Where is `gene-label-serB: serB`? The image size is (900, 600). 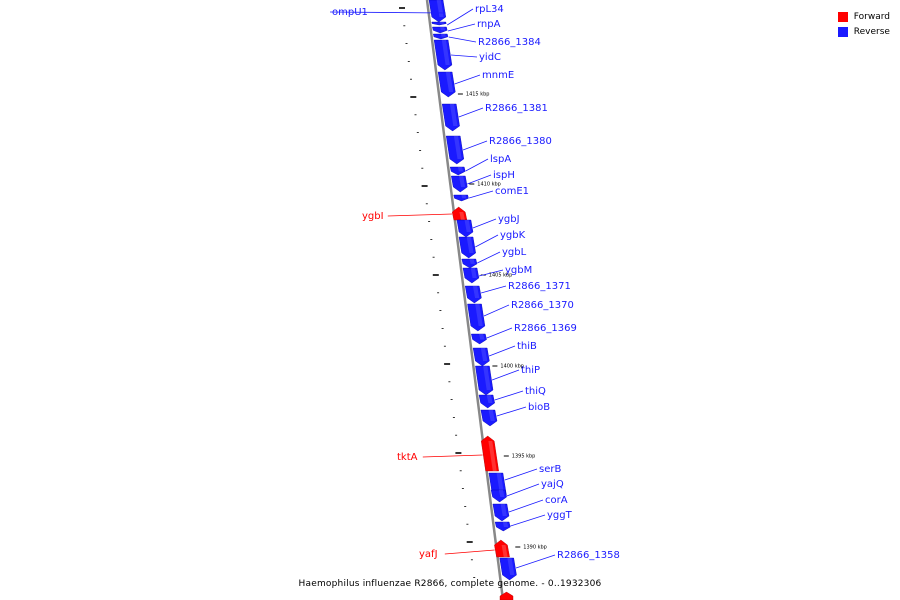 gene-label-serB: serB is located at coordinates (550, 469).